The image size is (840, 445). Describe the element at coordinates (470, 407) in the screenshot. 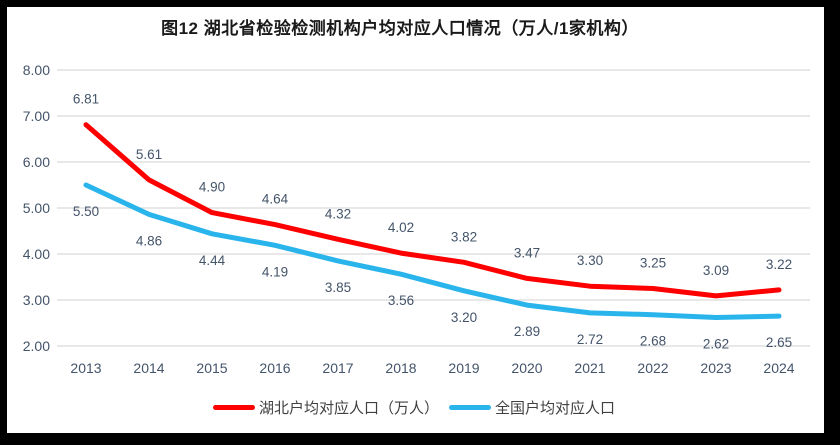

I see `national-series-swatch-icon` at that location.